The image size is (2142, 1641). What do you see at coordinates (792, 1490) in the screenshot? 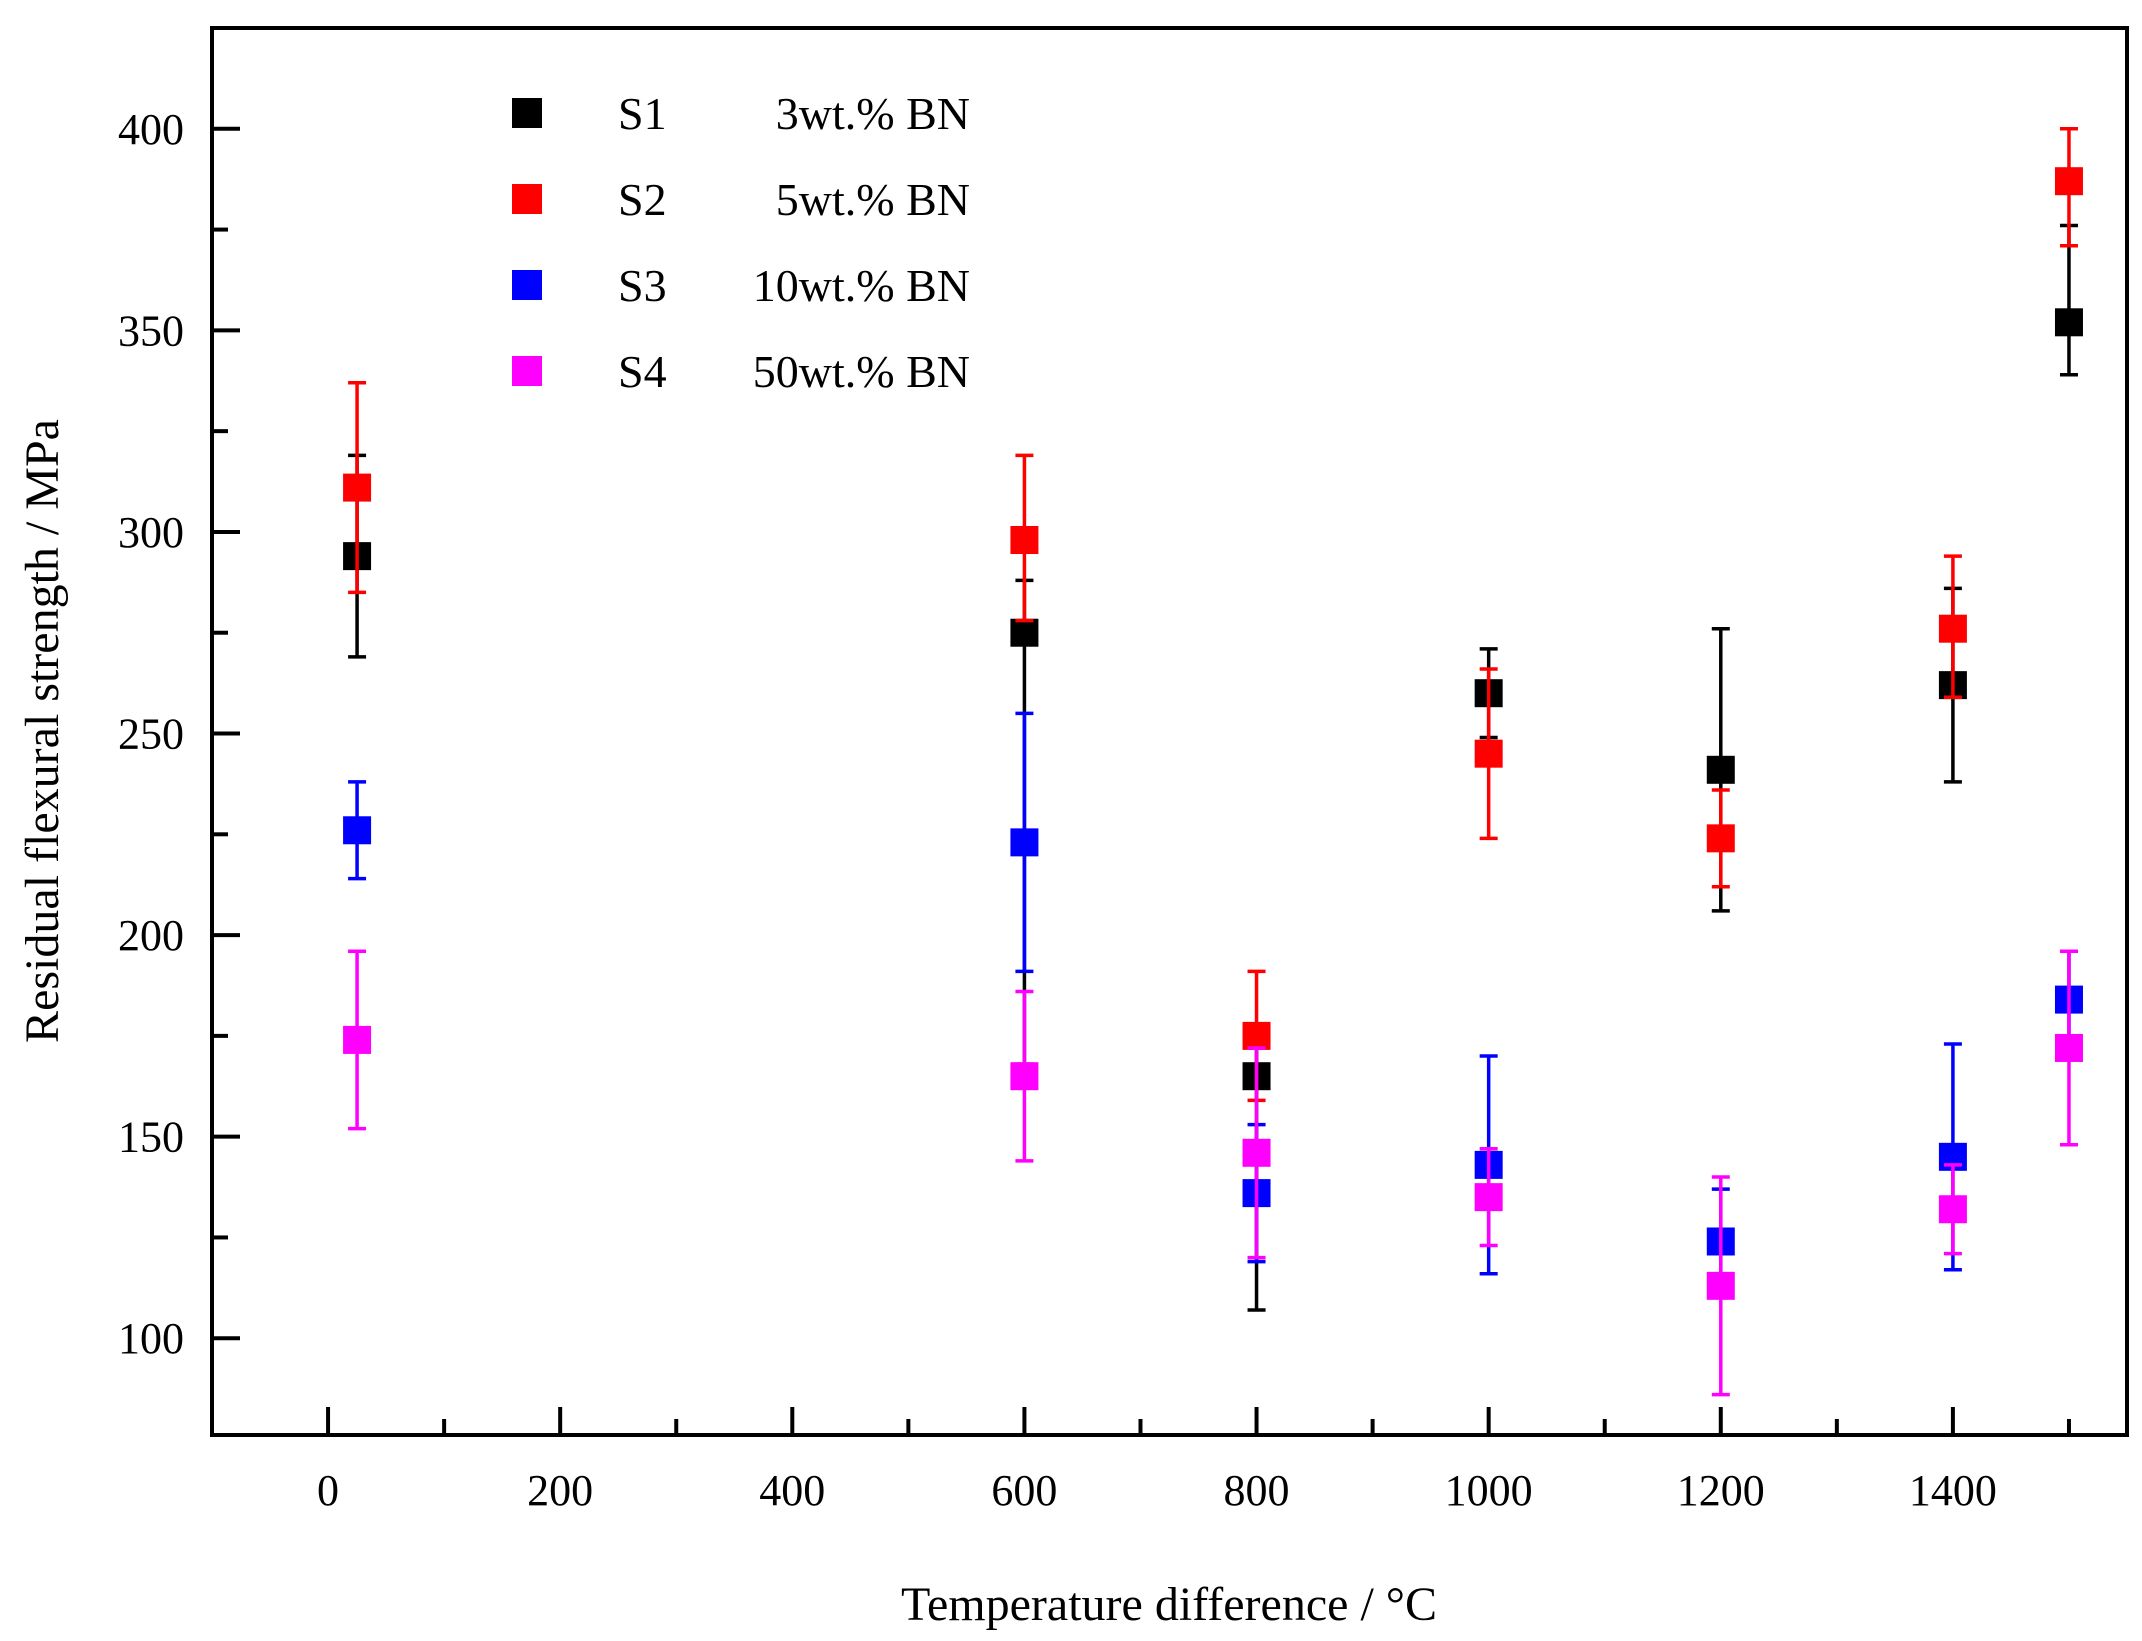
I see `x-tick-label: 400` at bounding box center [792, 1490].